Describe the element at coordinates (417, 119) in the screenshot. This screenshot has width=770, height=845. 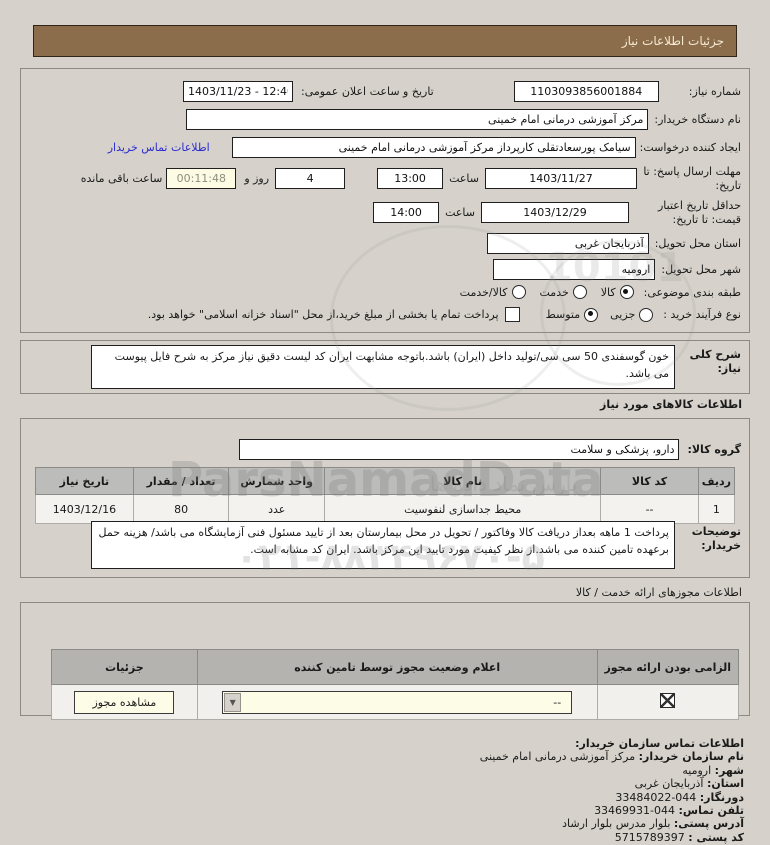
I see `buyer-device-input` at that location.